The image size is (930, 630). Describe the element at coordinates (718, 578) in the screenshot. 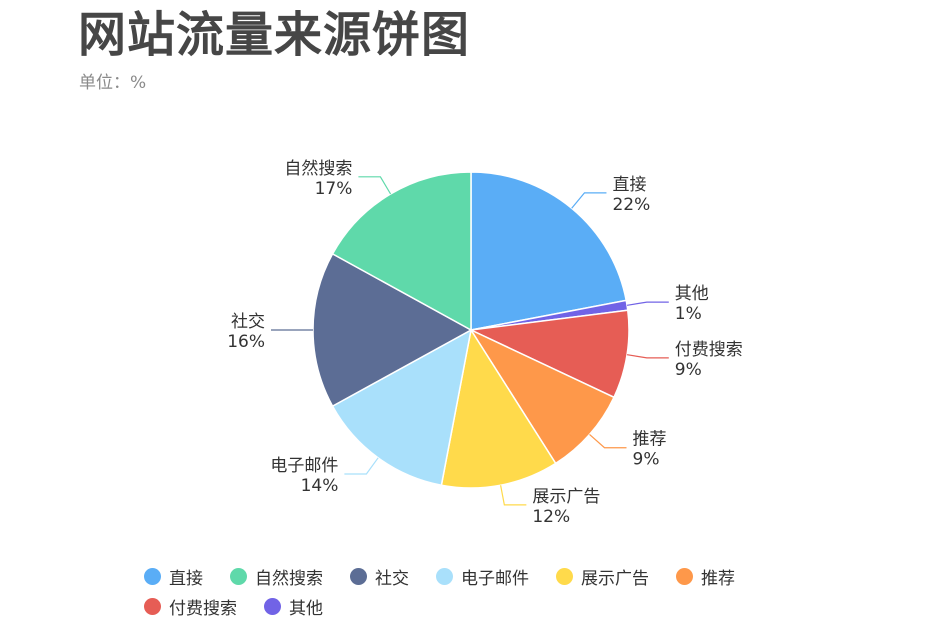

I see `legend-label: 推荐` at that location.